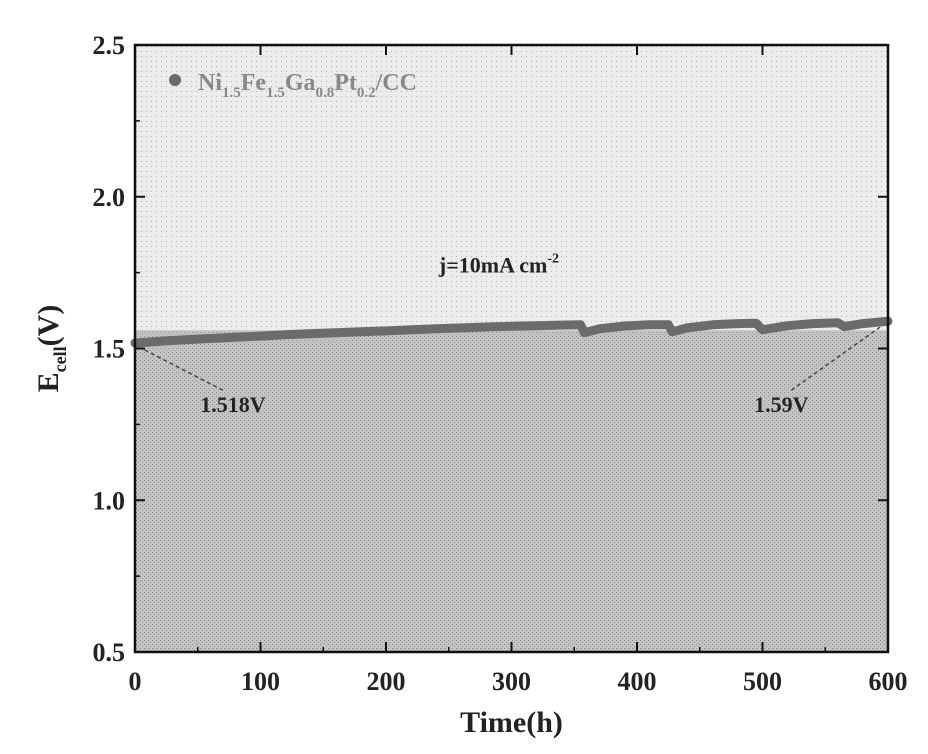 This screenshot has width=928, height=754. Describe the element at coordinates (492, 265) in the screenshot. I see `annotation-main: j=10mA cm` at that location.